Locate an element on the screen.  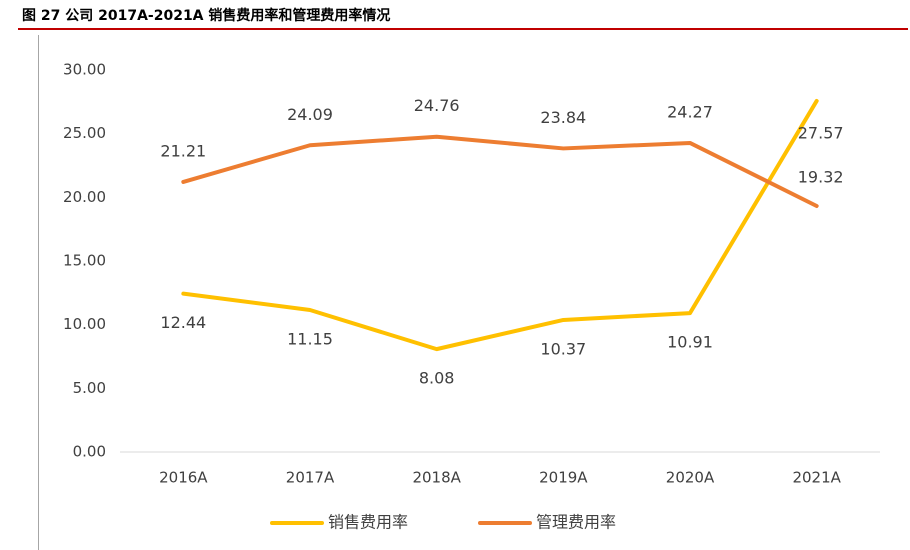
data-label-admin: 24.76 is located at coordinates (437, 105).